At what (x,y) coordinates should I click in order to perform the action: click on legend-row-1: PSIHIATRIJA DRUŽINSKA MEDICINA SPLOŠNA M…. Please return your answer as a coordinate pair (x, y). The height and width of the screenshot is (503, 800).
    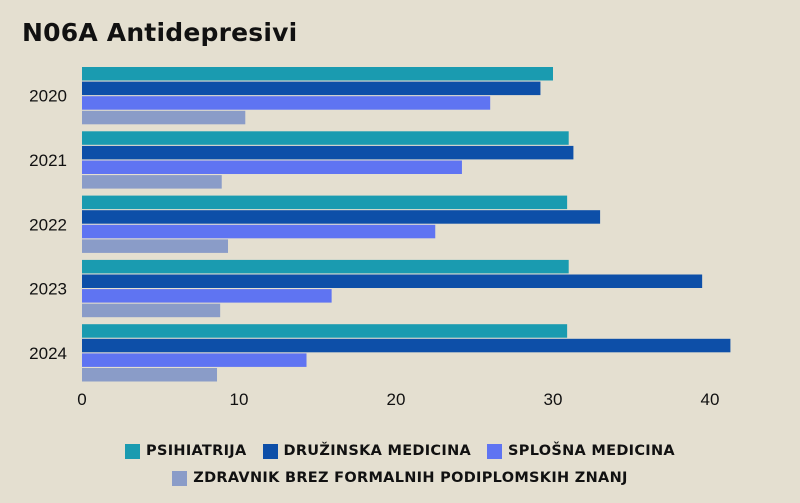
    Looking at the image, I should click on (400, 451).